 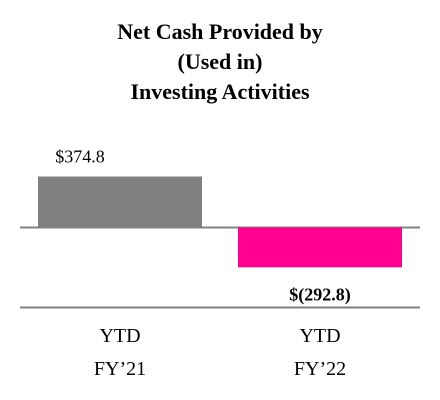 I want to click on bar-ytd-fy22, so click(x=320, y=247).